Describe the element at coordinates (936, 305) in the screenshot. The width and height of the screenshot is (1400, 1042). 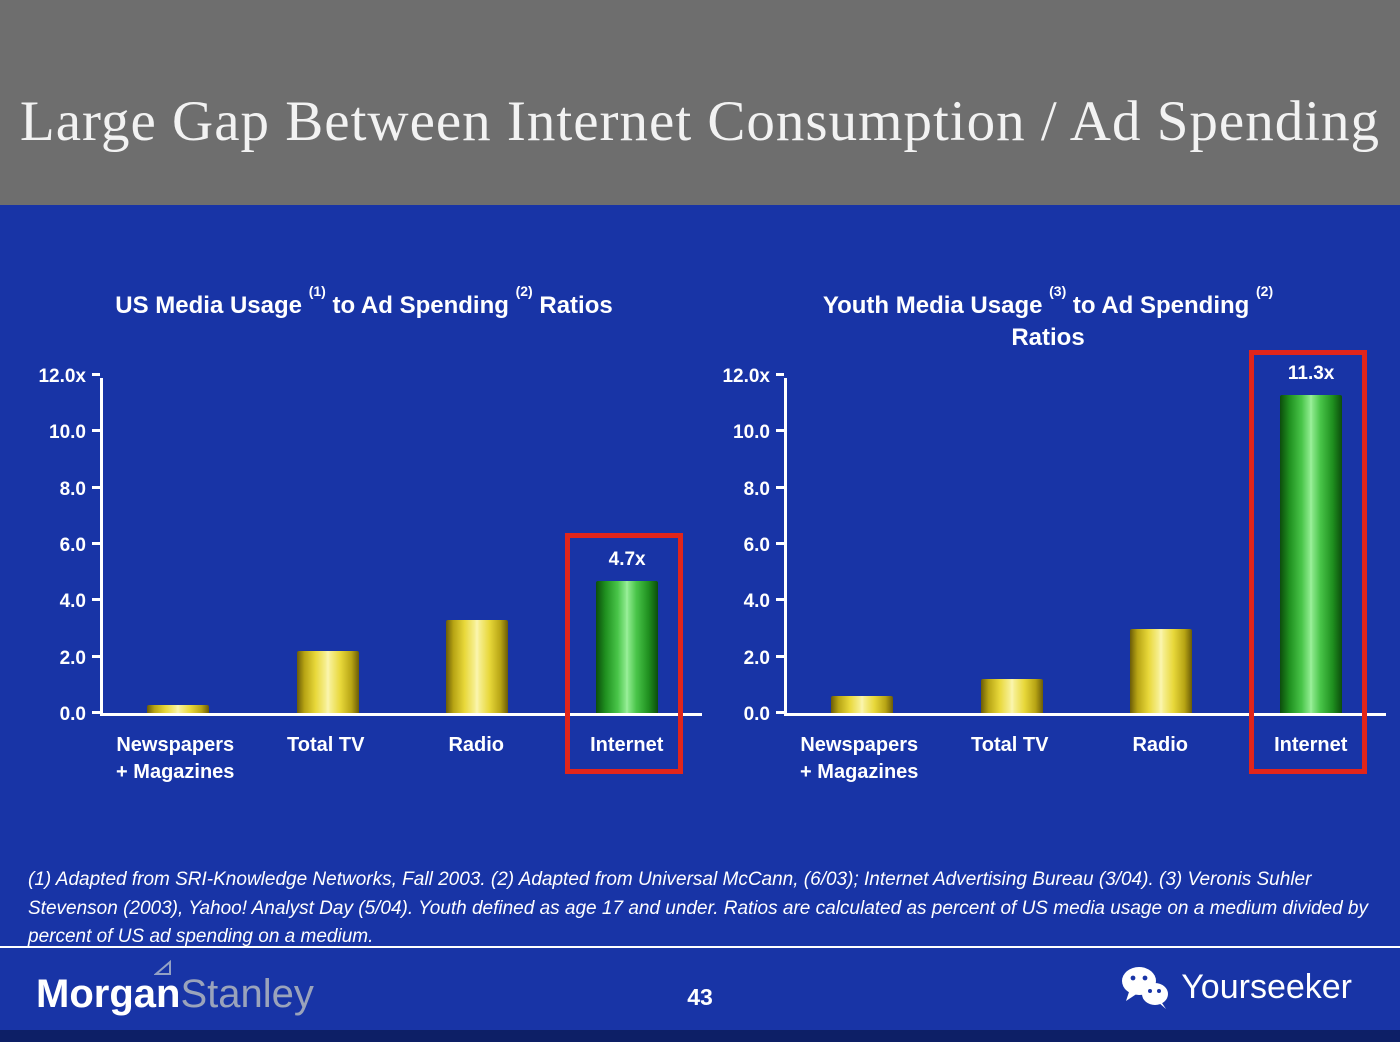
I see `title-text: Youth Media Usage` at that location.